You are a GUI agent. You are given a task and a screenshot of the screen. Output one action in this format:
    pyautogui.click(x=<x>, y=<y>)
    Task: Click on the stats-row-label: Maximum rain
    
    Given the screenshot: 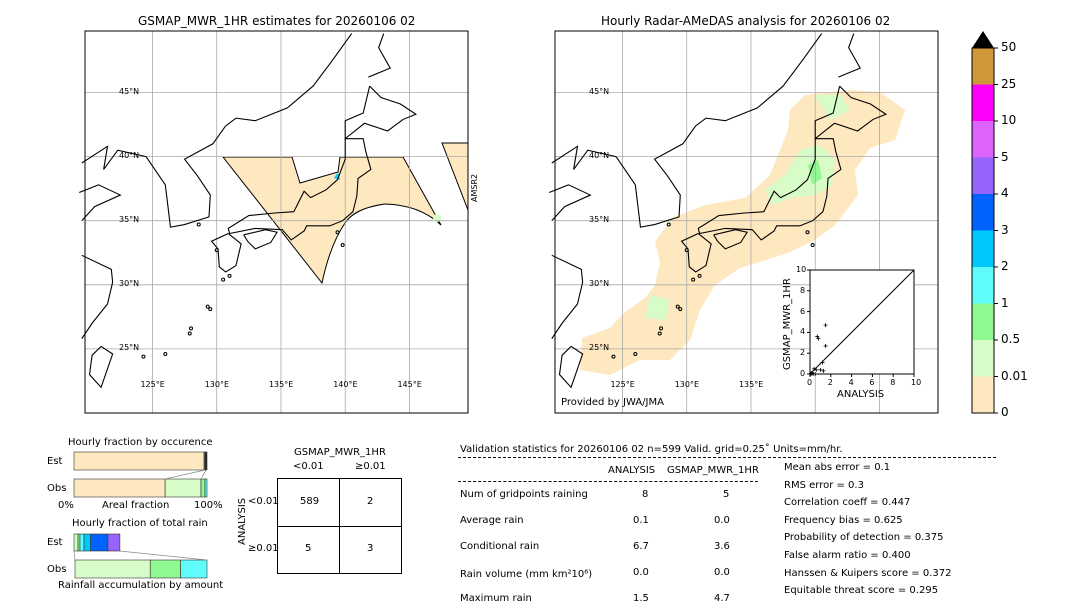 What is the action you would take?
    pyautogui.click(x=496, y=598)
    